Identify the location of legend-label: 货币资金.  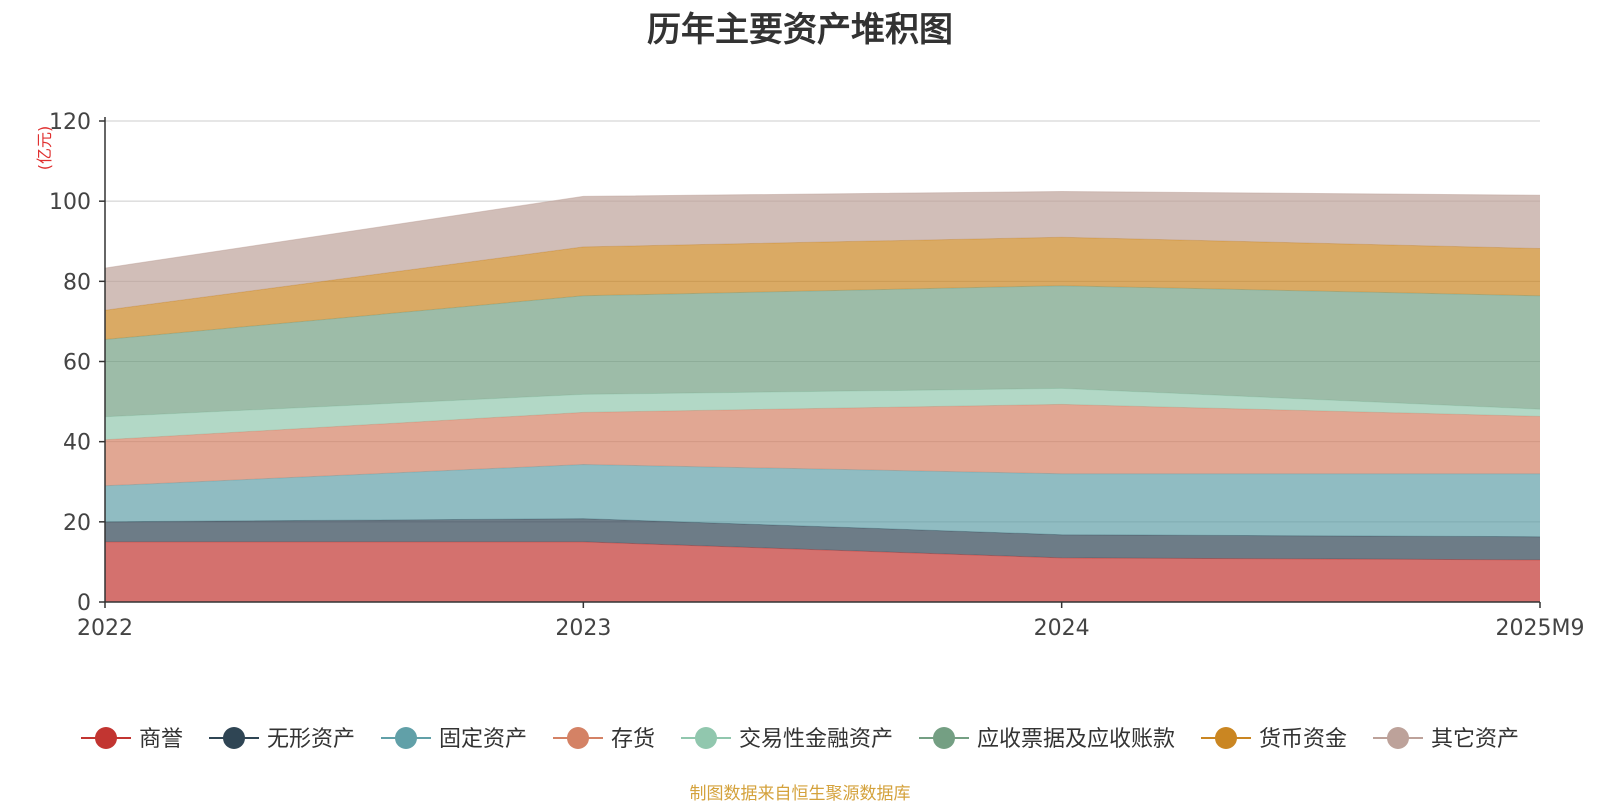
(1303, 739).